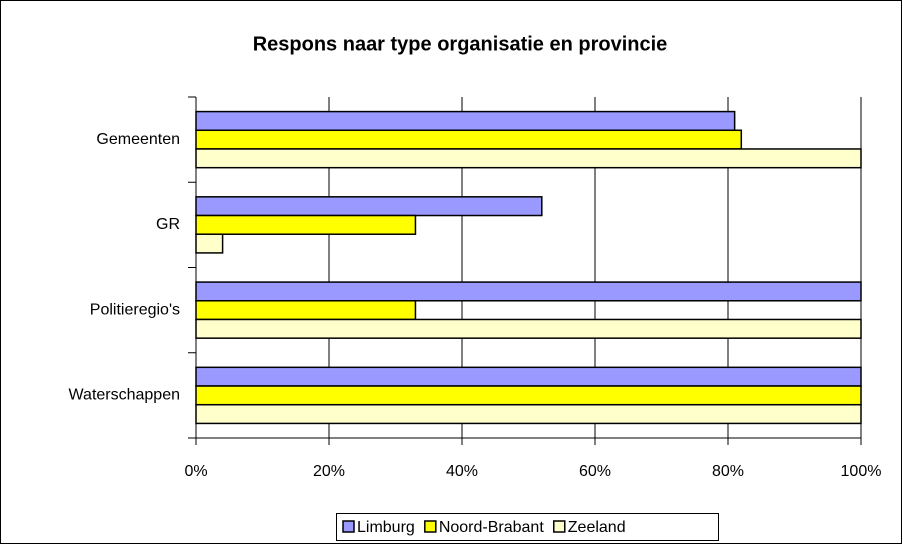  I want to click on legend-label: Limburg, so click(386, 527).